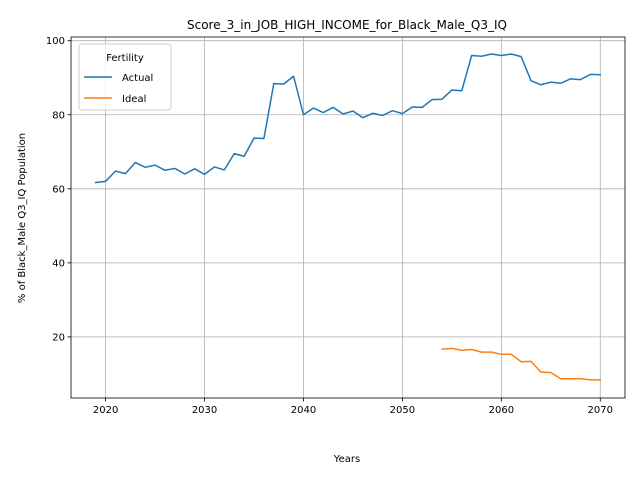 The width and height of the screenshot is (640, 480). Describe the element at coordinates (204, 410) in the screenshot. I see `x-tick-label: 2030` at that location.